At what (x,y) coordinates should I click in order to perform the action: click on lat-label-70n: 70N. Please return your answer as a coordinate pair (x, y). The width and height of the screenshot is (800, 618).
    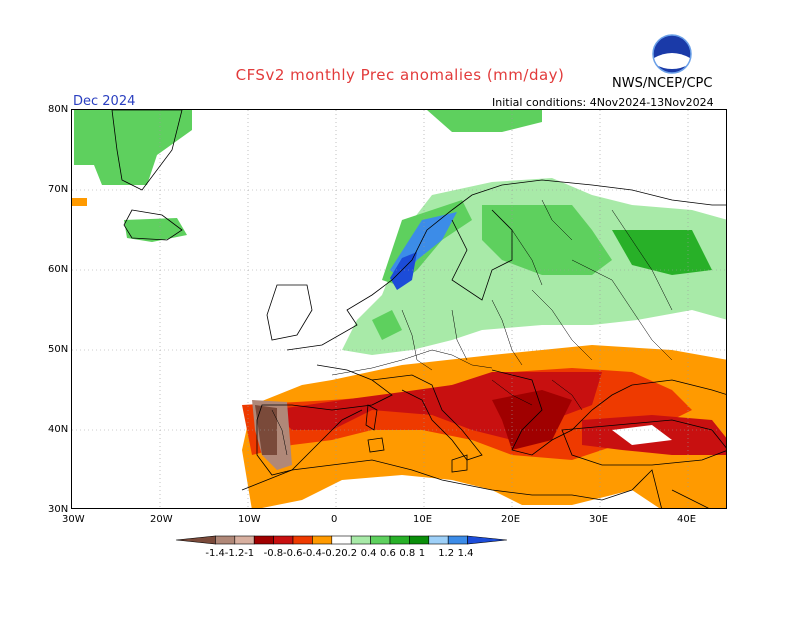
    Looking at the image, I should click on (58, 189).